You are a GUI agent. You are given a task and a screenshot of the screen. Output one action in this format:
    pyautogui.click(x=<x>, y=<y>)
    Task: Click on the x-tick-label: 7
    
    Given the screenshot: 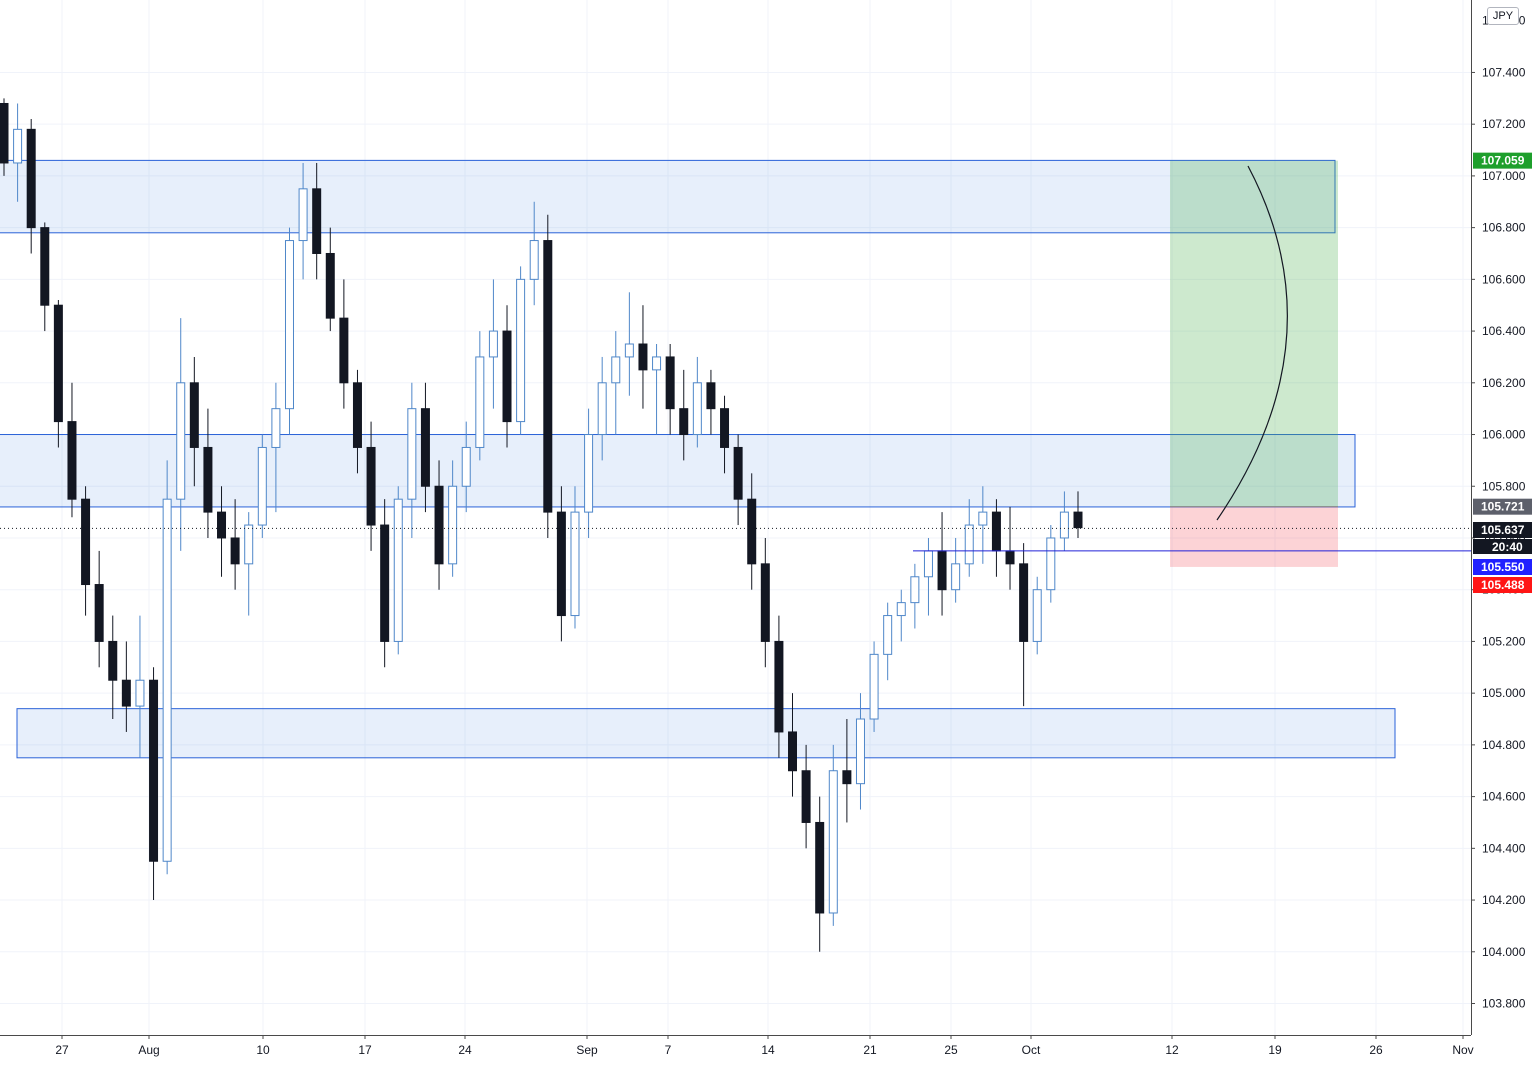 What is the action you would take?
    pyautogui.click(x=668, y=1050)
    